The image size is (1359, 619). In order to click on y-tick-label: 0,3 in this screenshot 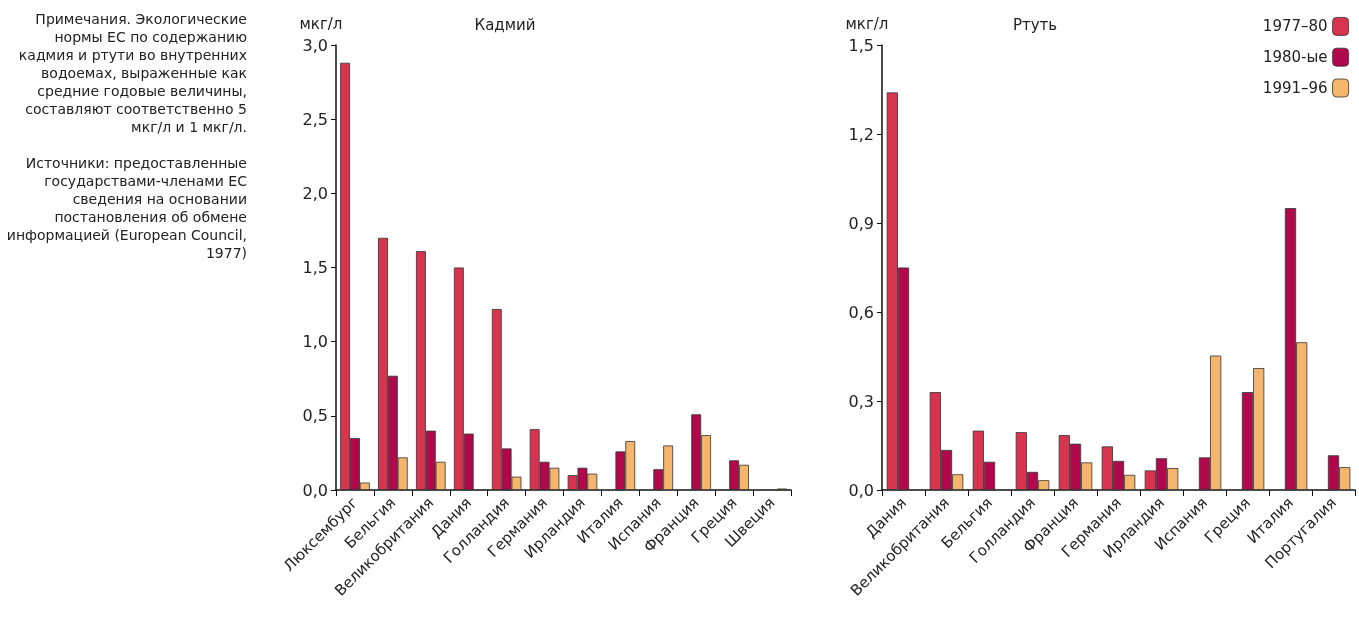, I will do `click(861, 401)`.